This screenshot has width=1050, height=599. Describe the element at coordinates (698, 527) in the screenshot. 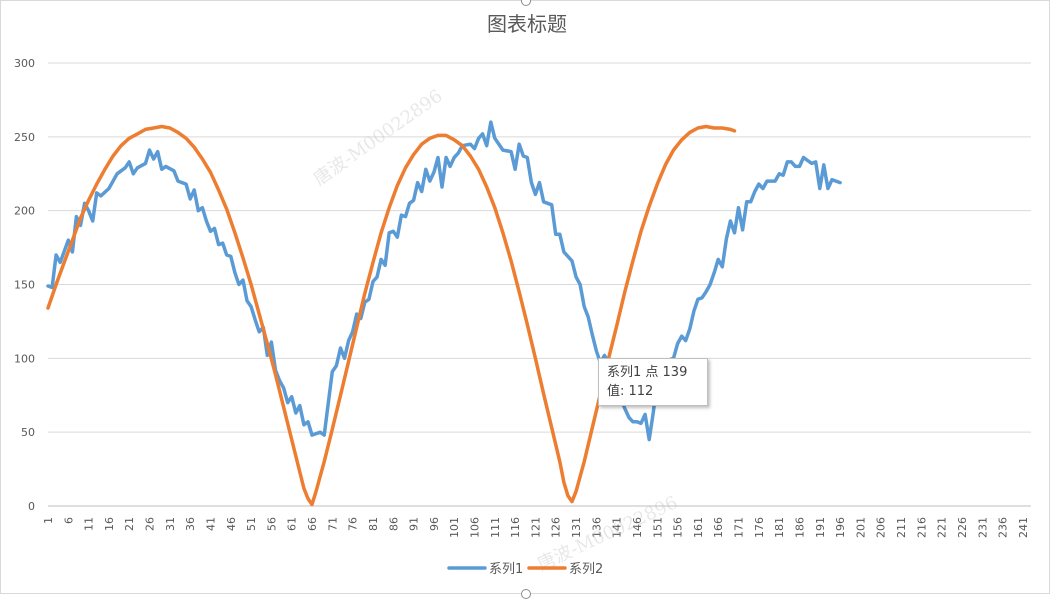

I see `x-tick-label: 161` at that location.